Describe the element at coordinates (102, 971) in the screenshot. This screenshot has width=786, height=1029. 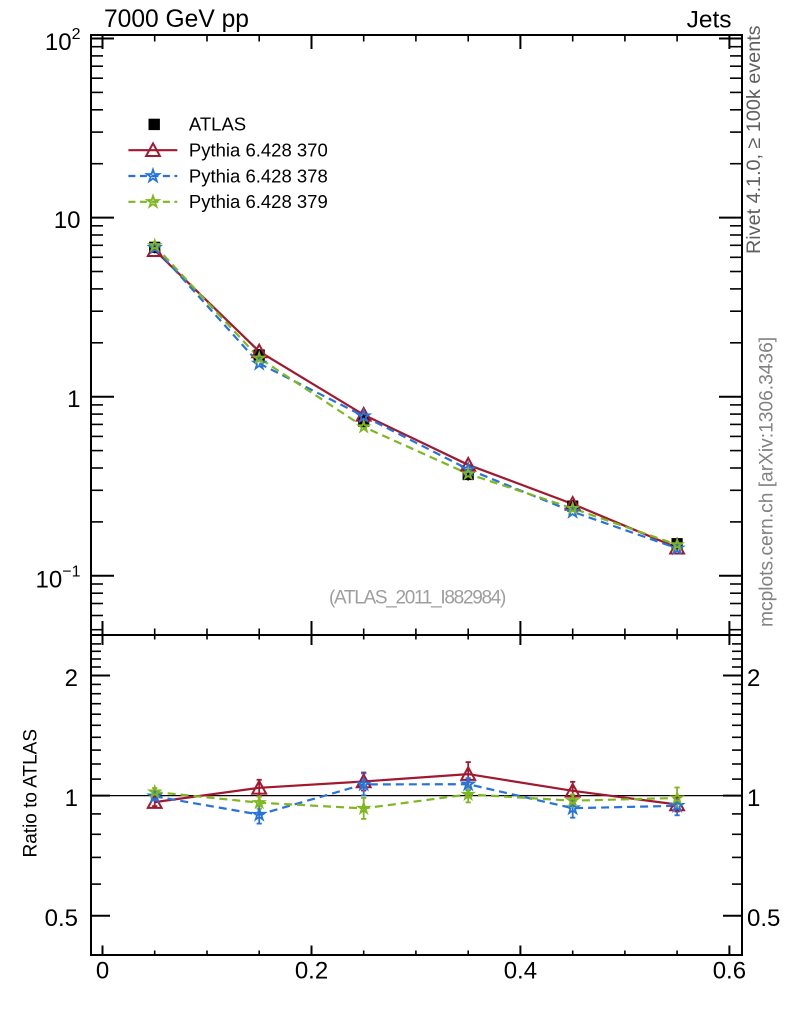
I see `svg-text: 0` at that location.